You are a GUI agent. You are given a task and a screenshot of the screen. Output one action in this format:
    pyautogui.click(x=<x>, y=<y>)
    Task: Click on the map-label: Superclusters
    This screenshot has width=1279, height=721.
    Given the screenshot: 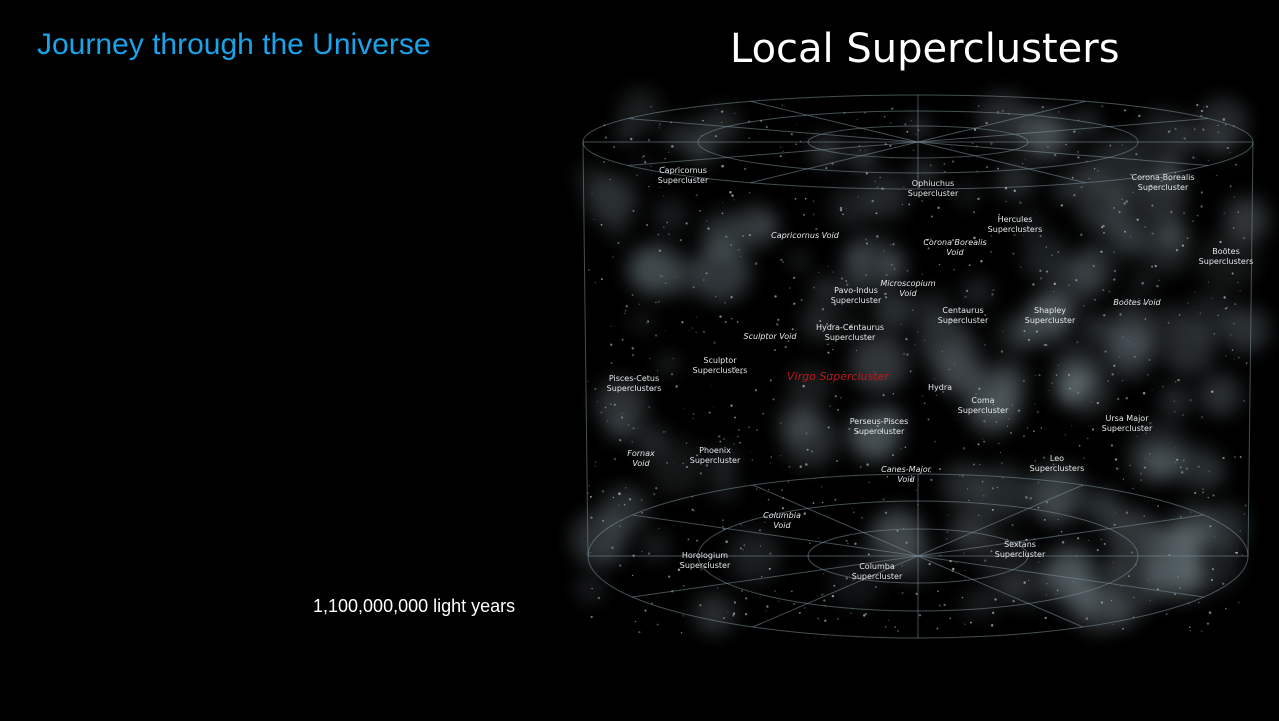 What is the action you would take?
    pyautogui.click(x=720, y=370)
    